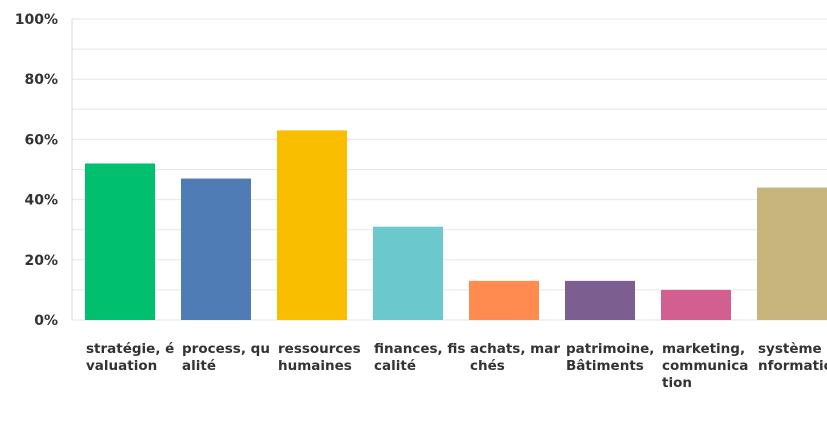  I want to click on x-category-label: stratégie, évaluation, so click(130, 357).